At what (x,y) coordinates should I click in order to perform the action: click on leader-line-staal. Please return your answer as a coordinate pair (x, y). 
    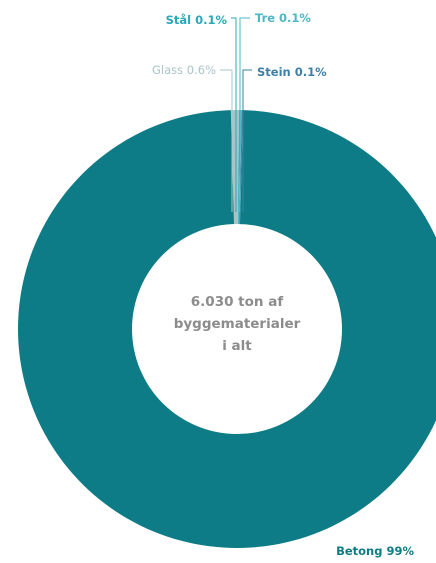
    Looking at the image, I should click on (234, 114).